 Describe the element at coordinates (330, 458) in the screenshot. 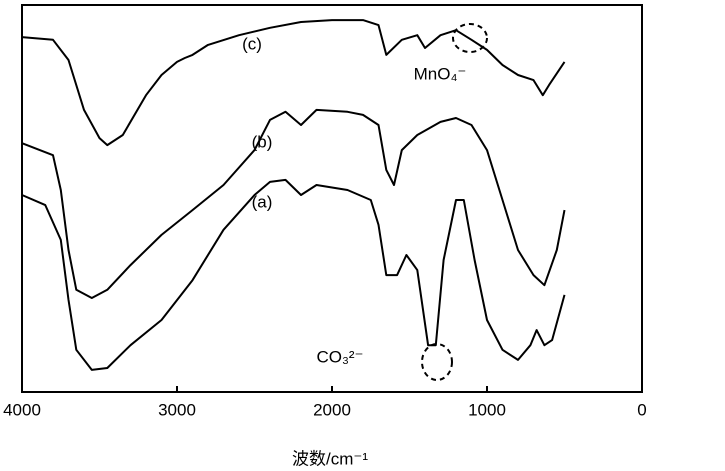

I see `x-axis-label: 波数/cm⁻¹` at that location.